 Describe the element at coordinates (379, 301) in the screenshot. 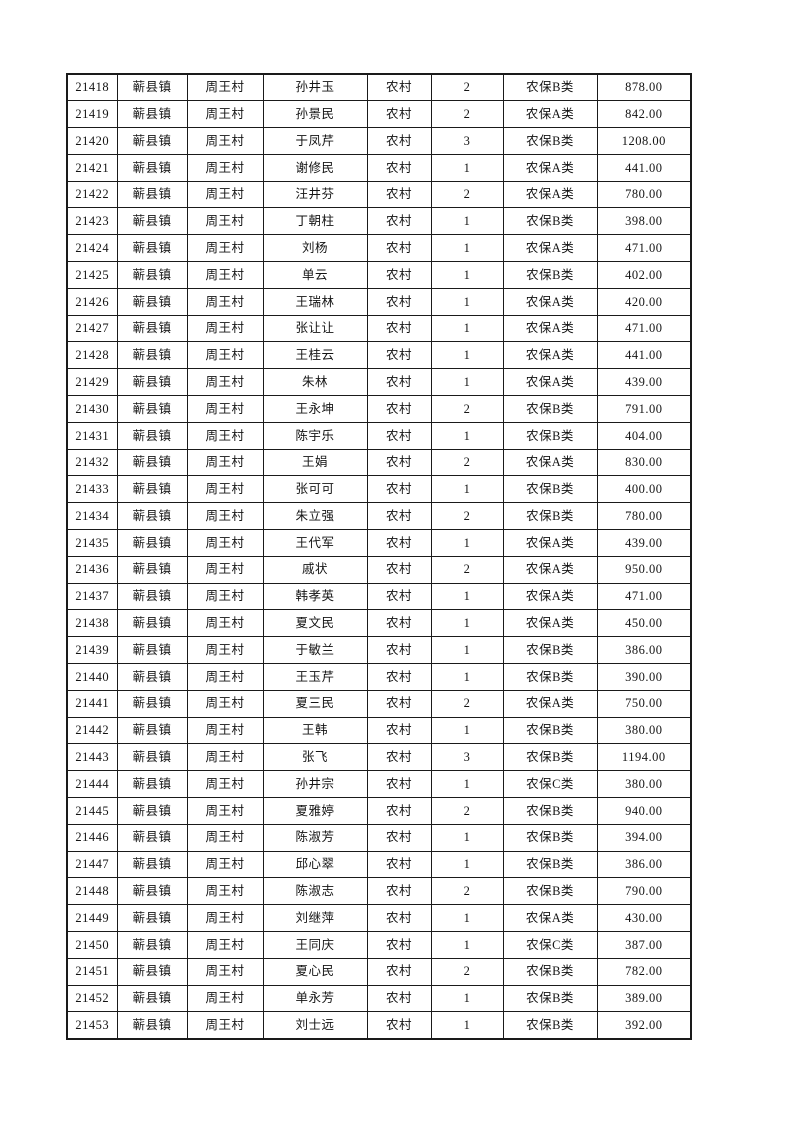

I see `table-row: 21426 蕲县镇 周王村 王瑞林 农村 1 农保A类 420.00` at that location.